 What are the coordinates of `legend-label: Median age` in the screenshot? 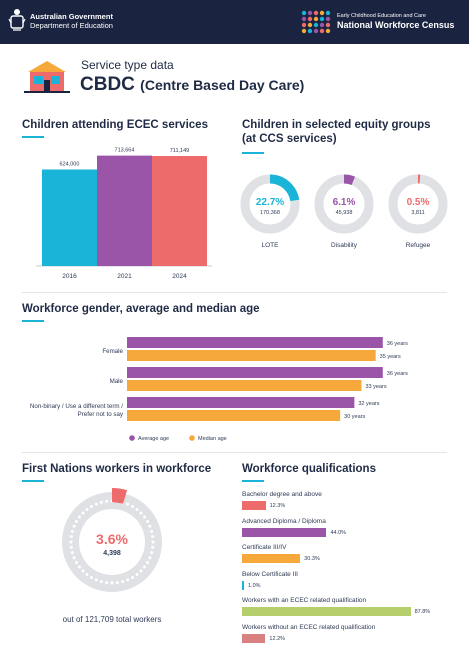 It's located at (212, 439).